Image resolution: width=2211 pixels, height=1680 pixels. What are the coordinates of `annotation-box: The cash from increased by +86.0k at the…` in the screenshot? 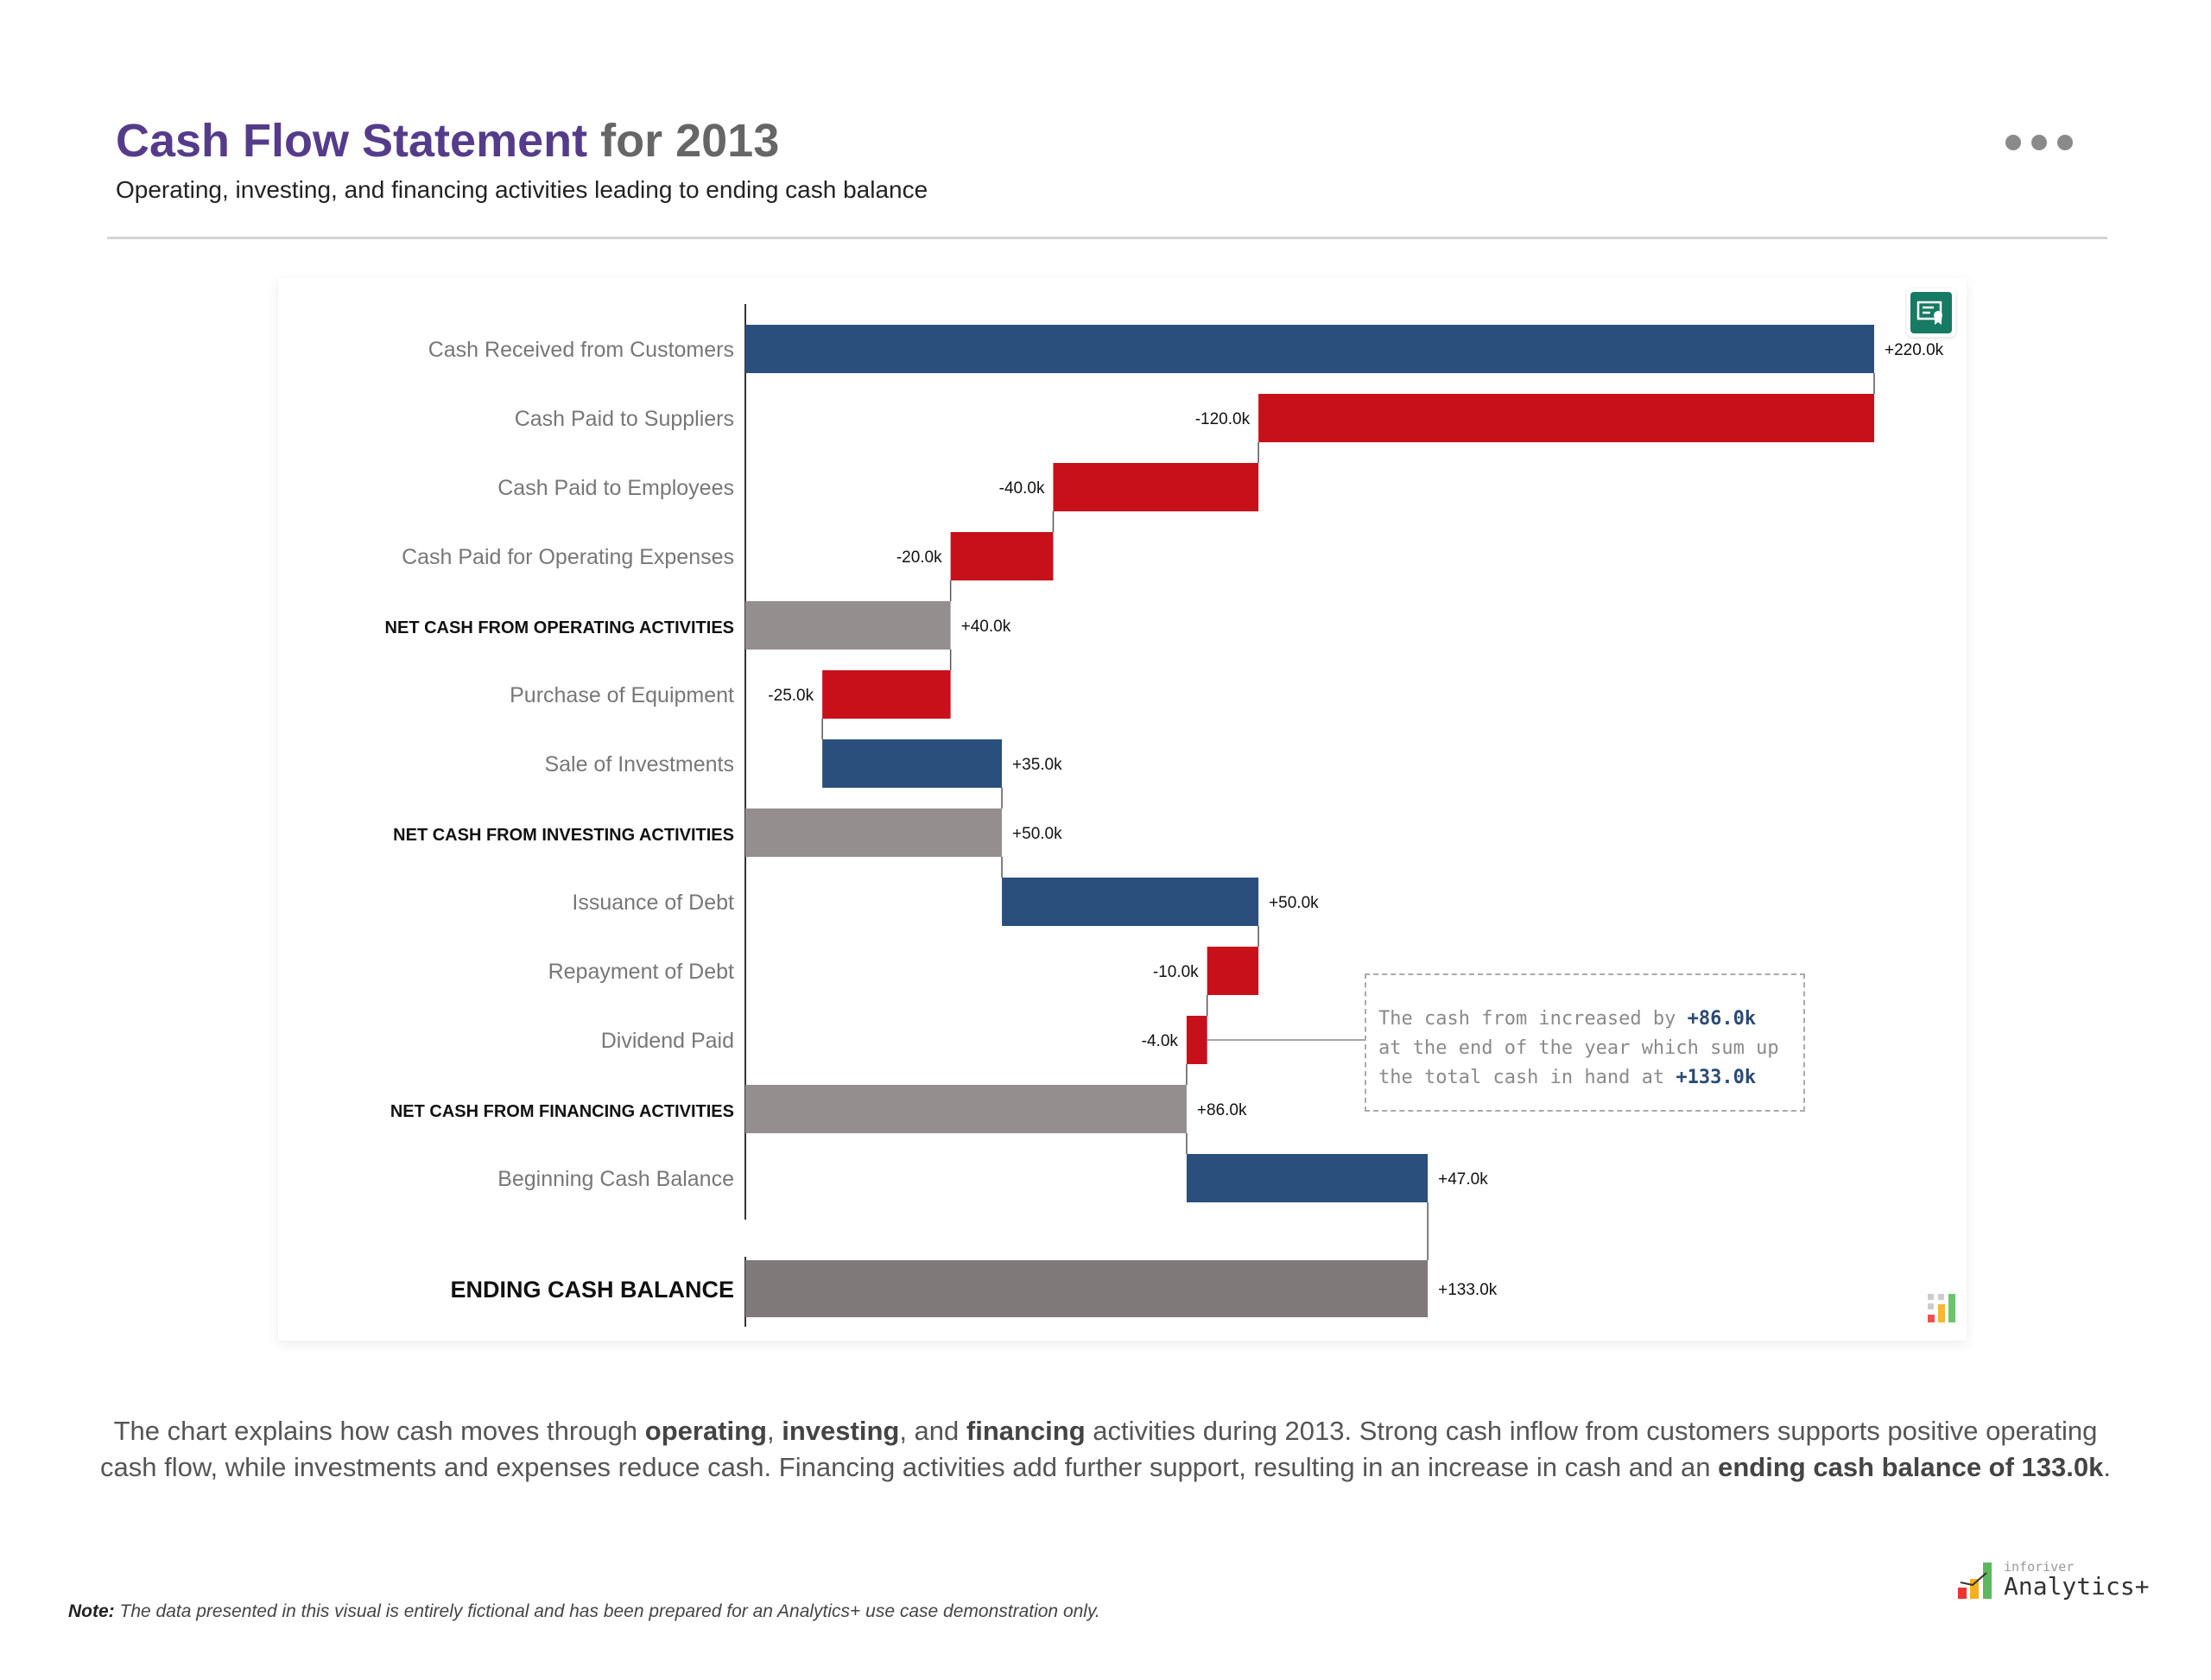 It's located at (1585, 1043).